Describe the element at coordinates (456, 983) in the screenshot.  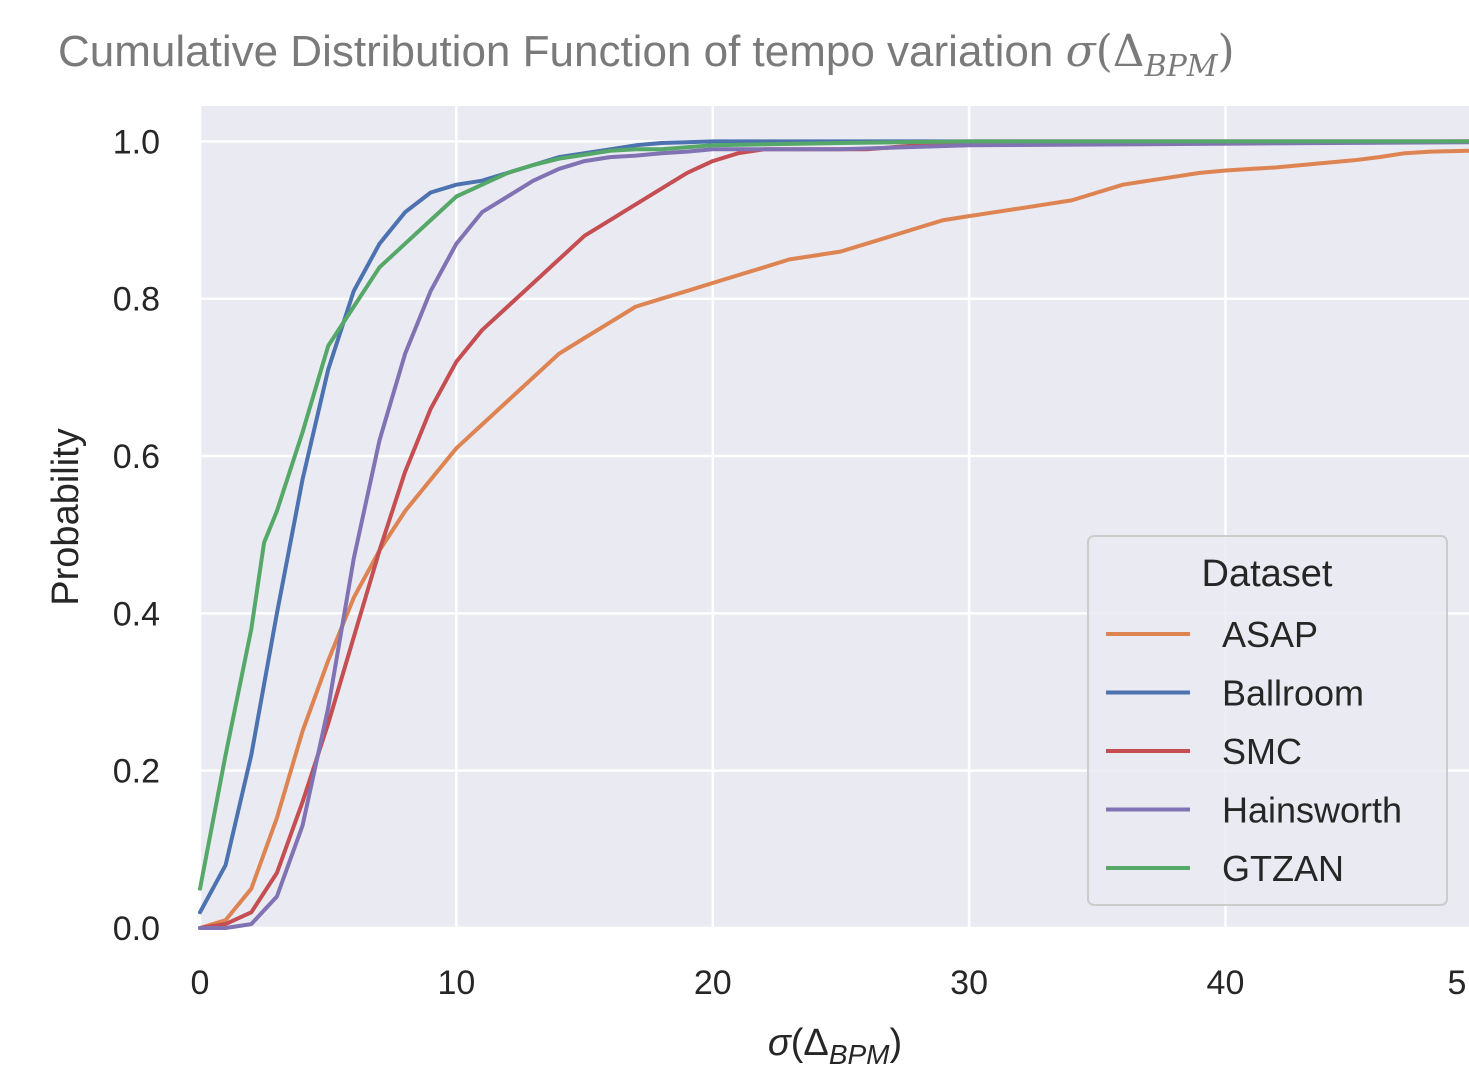
I see `x-tick-label: 10` at that location.